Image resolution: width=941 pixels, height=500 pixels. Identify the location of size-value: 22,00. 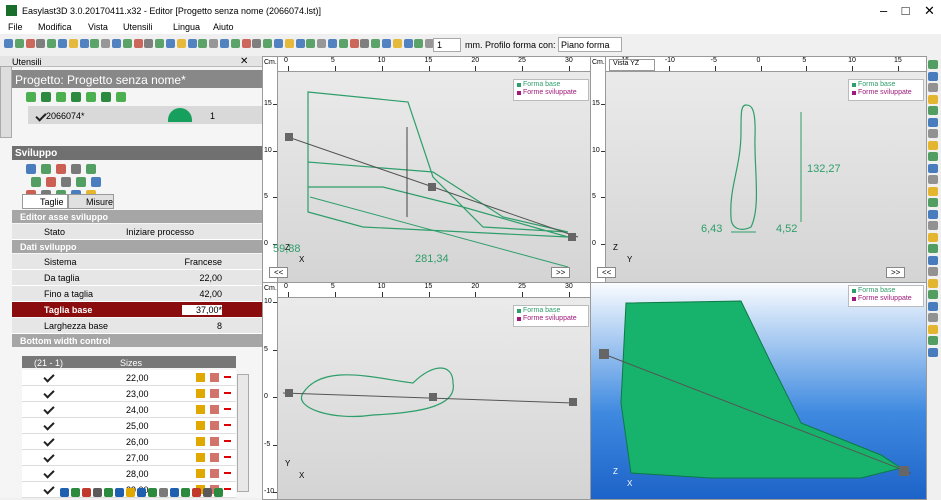
(137, 378).